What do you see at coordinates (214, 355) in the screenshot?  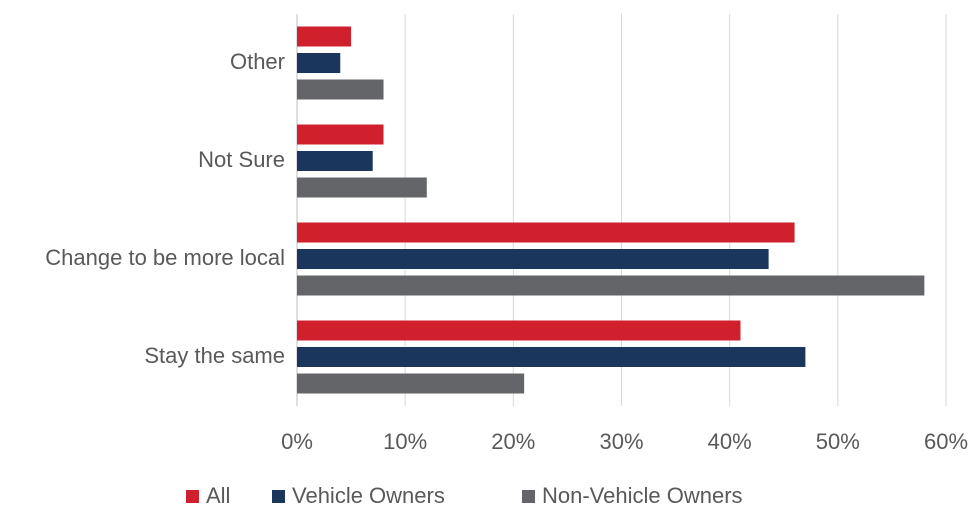 I see `y-tick-label: Stay the same` at bounding box center [214, 355].